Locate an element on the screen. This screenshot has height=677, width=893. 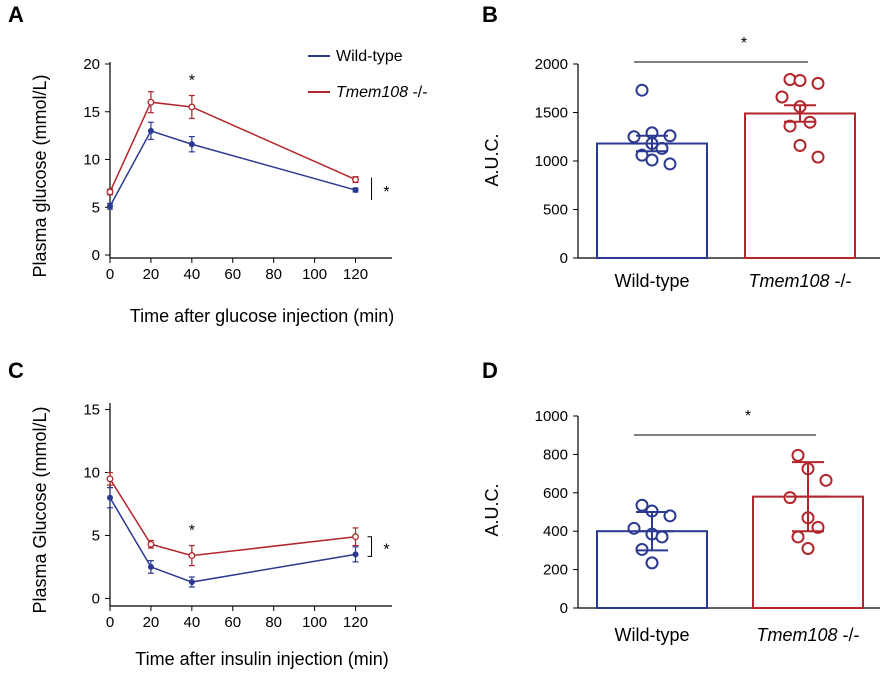
y-tick-label: 600 is located at coordinates (555, 493).